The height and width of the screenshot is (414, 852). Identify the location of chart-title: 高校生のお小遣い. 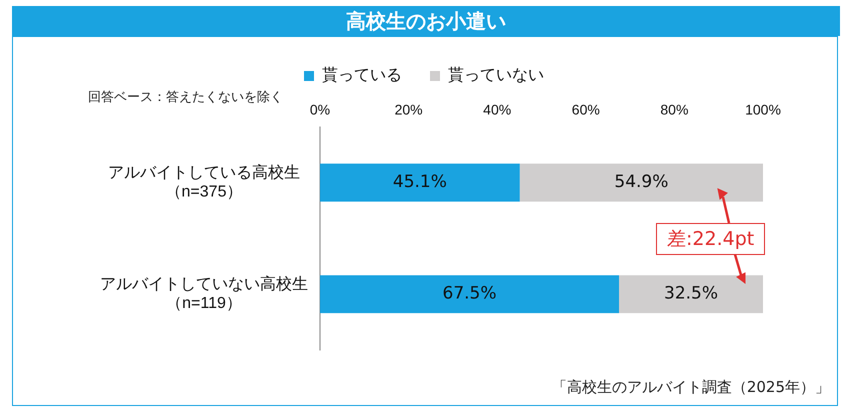
(426, 21).